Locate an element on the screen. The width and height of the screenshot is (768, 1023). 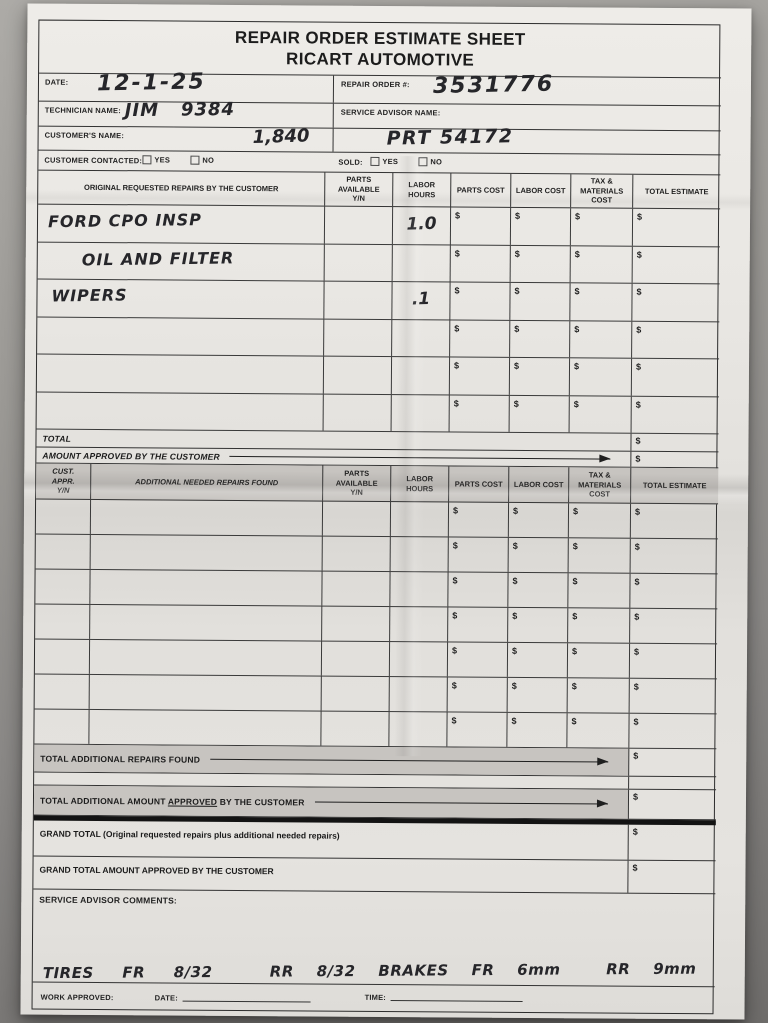
customer-contacted-no-checkbox is located at coordinates (195, 160).